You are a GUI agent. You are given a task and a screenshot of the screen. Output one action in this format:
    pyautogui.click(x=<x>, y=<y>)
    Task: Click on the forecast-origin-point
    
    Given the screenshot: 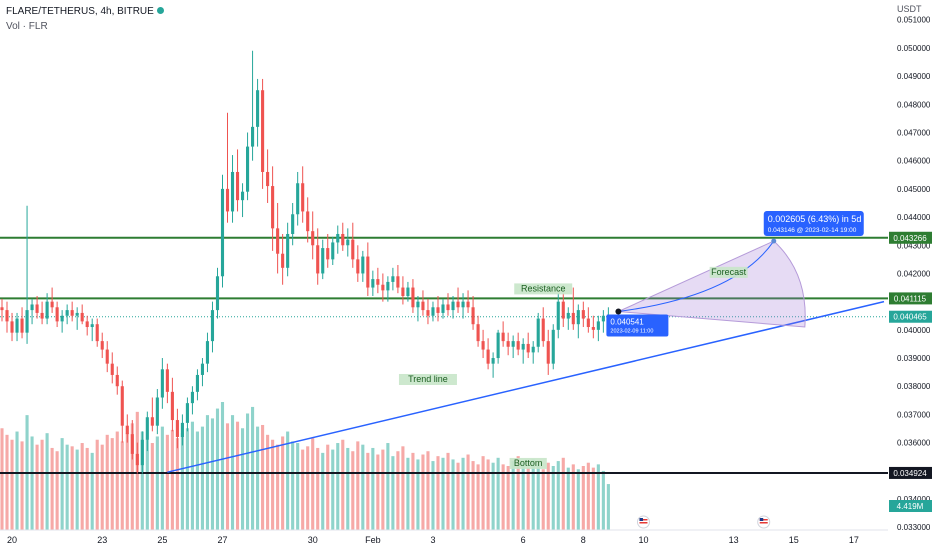 What is the action you would take?
    pyautogui.click(x=618, y=311)
    